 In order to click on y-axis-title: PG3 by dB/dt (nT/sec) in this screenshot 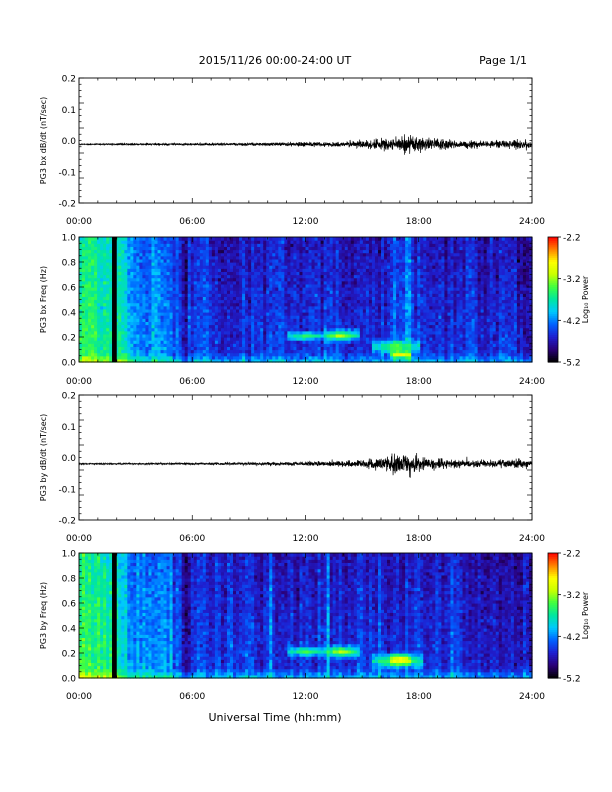, I will do `click(43, 457)`.